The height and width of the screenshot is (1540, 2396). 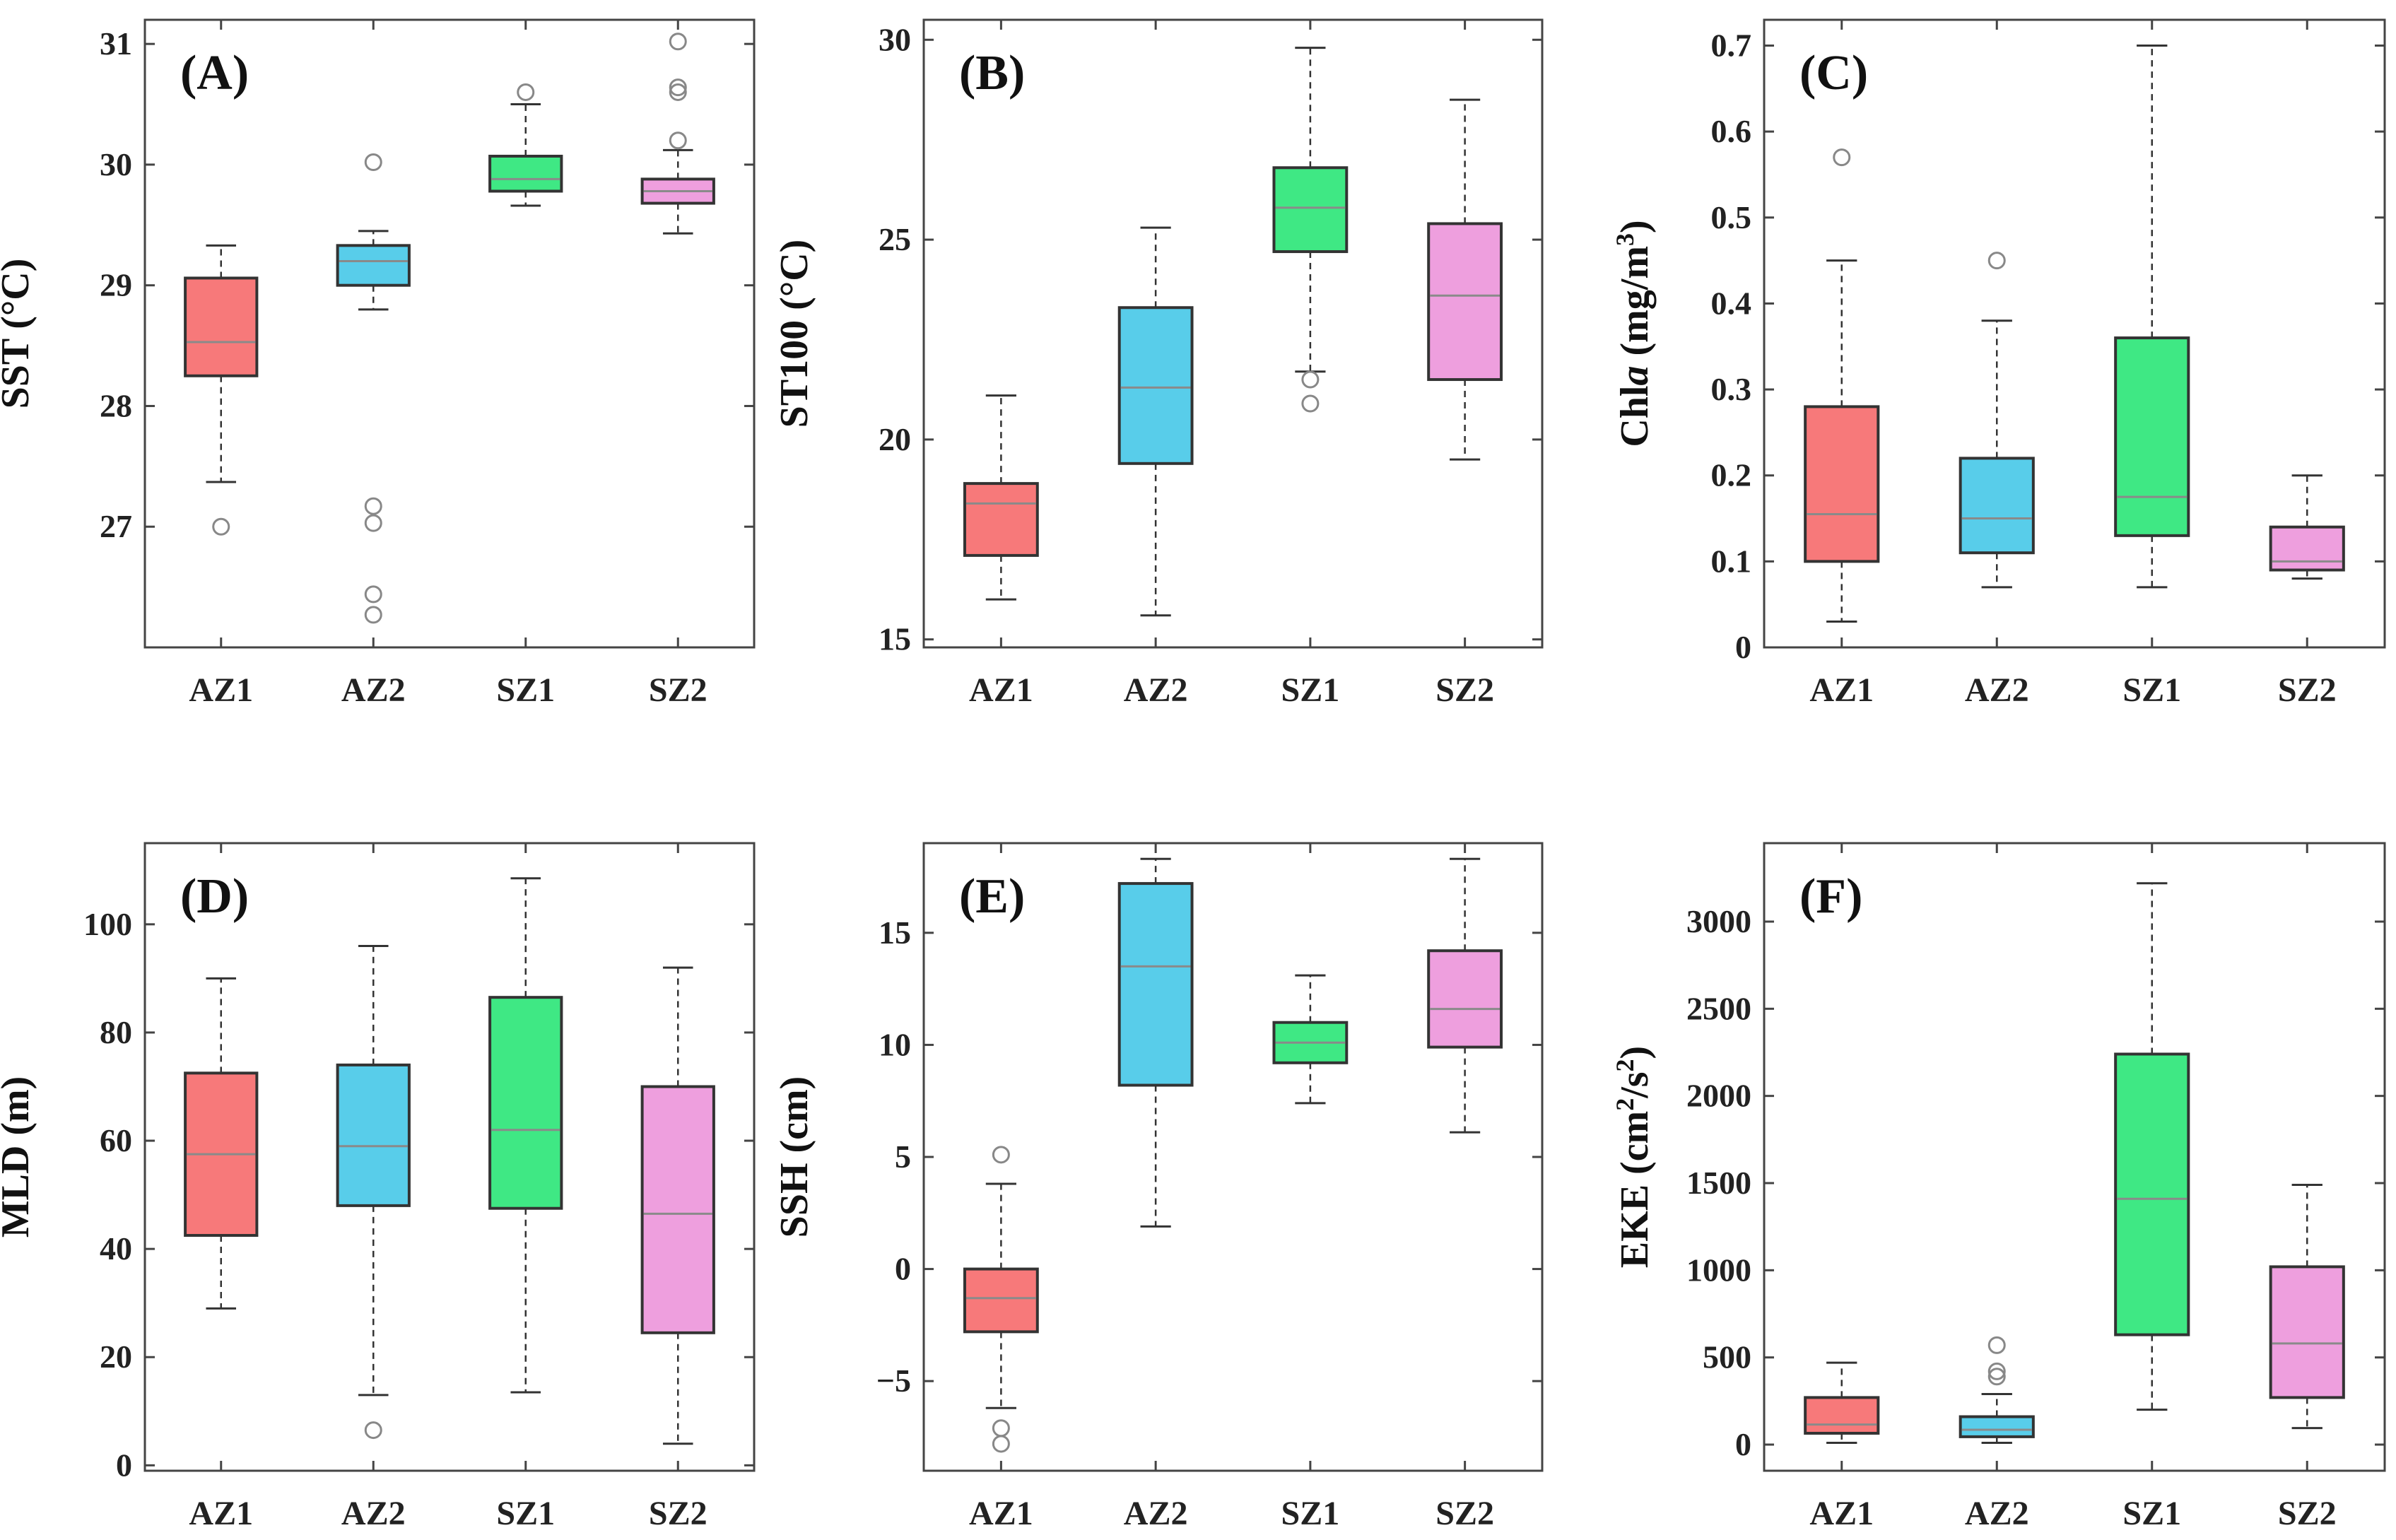 What do you see at coordinates (1718, 1096) in the screenshot?
I see `y-tick-label: 2000` at bounding box center [1718, 1096].